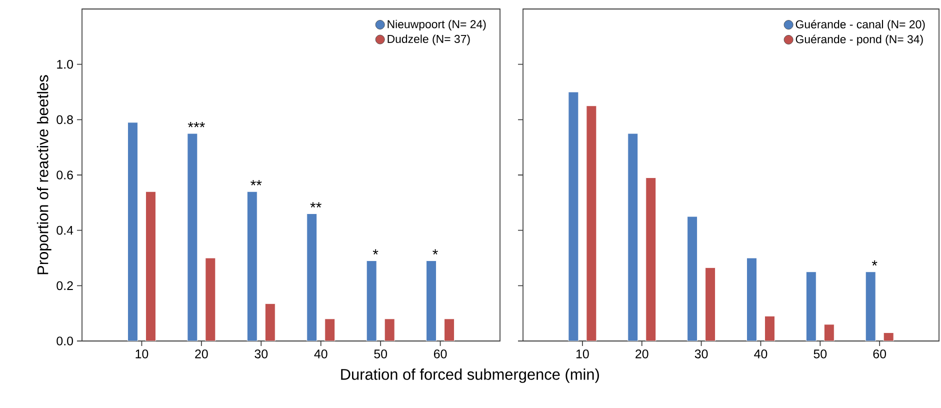 The width and height of the screenshot is (941, 408). I want to click on y-tick-label: 0.8, so click(64, 119).